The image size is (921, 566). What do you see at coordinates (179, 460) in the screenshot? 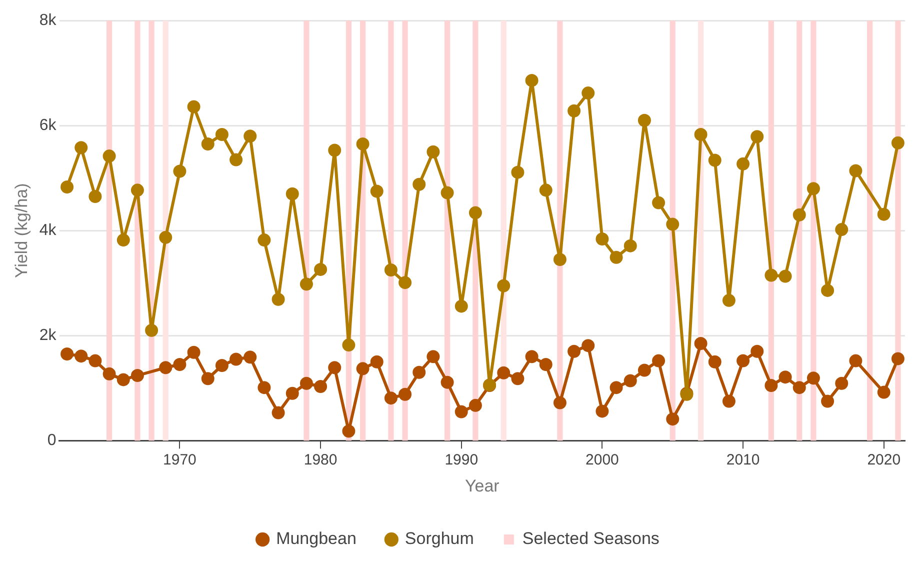
I see `x-tick-label: 1970` at bounding box center [179, 460].